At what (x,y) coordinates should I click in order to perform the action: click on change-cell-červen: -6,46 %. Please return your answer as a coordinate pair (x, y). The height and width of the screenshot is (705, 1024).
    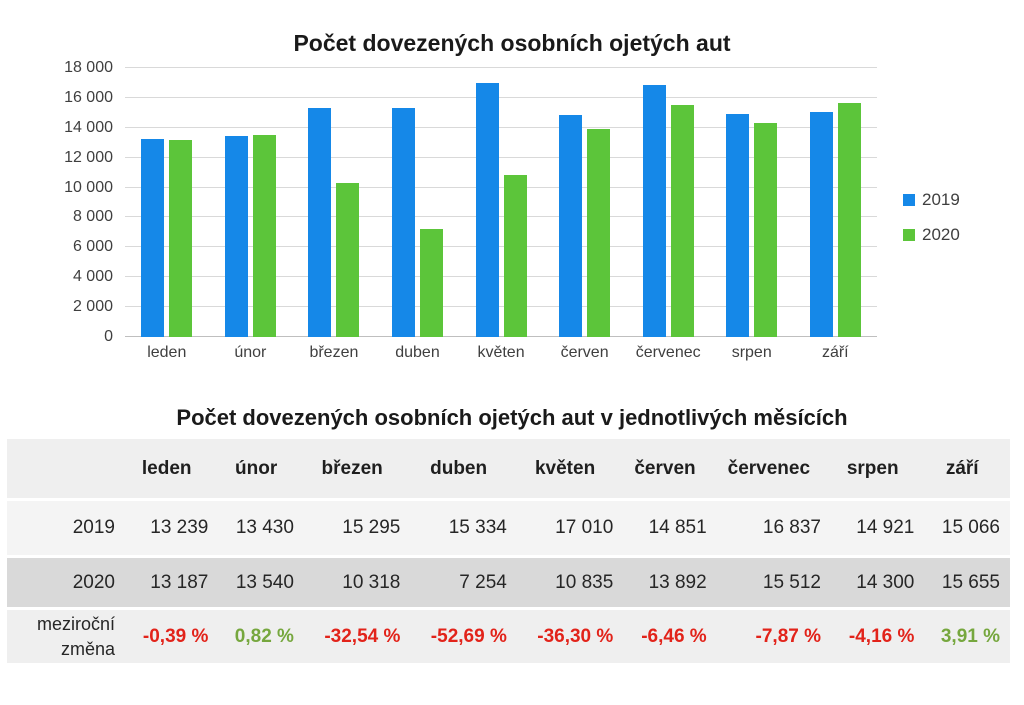
    Looking at the image, I should click on (670, 636).